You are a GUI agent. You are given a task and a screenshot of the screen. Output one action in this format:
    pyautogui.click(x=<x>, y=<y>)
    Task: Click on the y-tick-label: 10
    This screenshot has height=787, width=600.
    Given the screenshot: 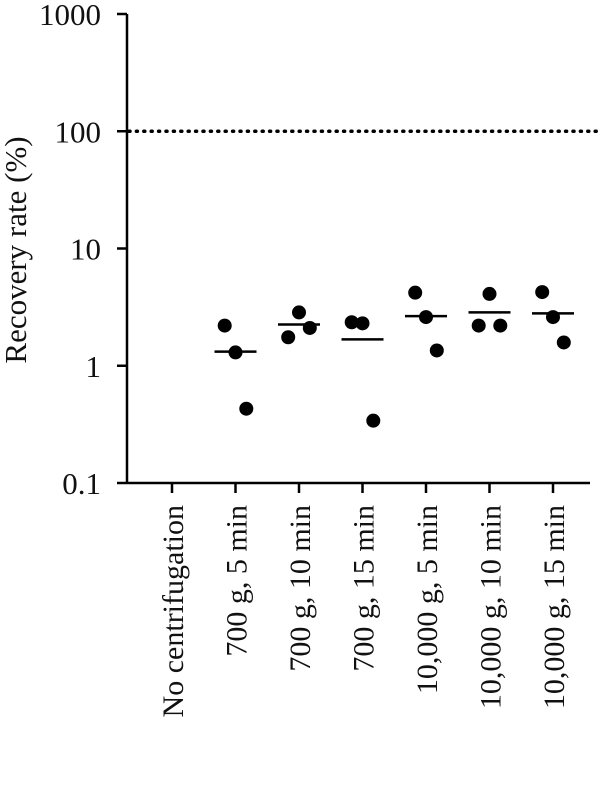 What is the action you would take?
    pyautogui.click(x=85, y=249)
    